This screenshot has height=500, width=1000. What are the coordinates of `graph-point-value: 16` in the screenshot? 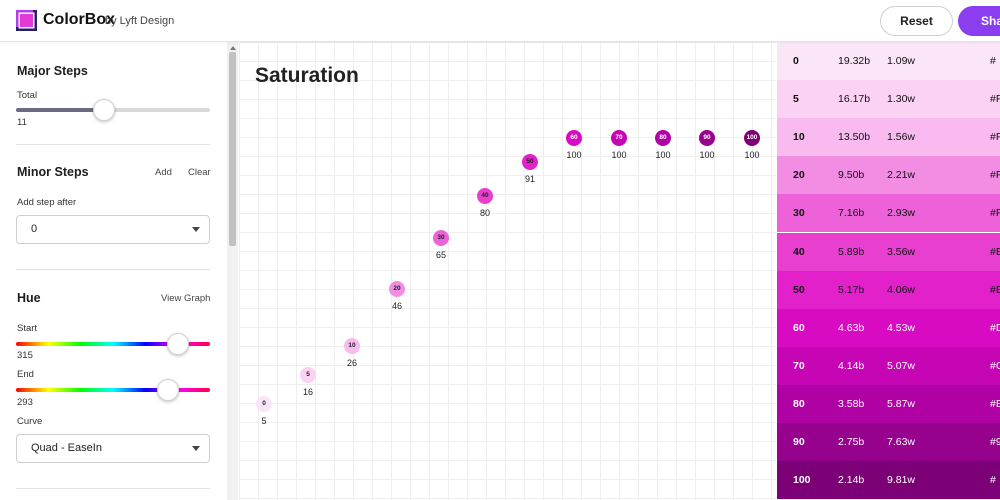 It's located at (307, 392).